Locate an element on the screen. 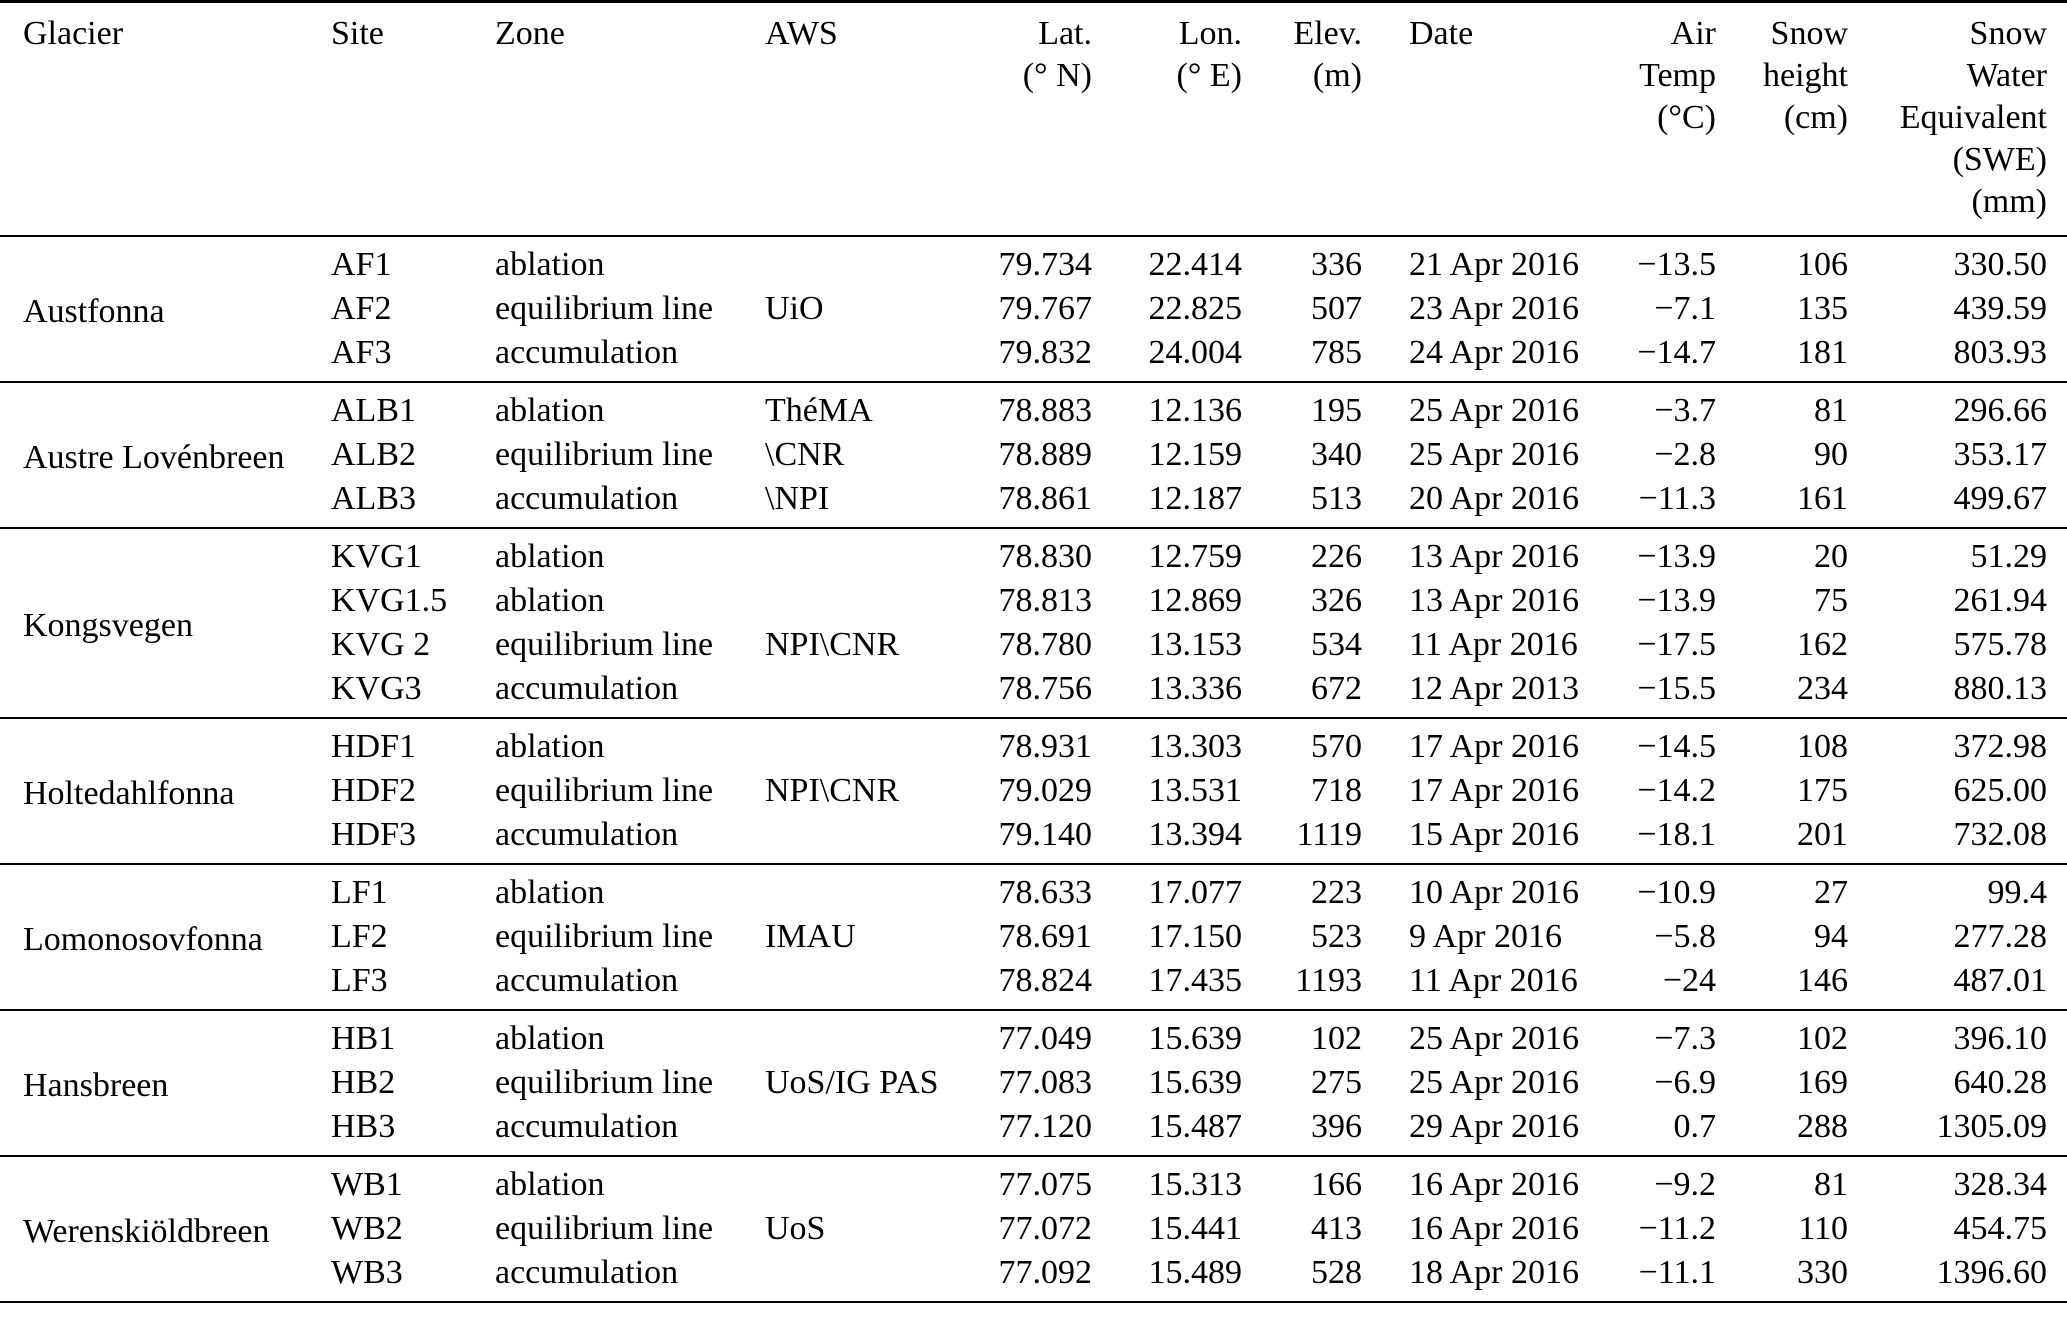 The height and width of the screenshot is (1327, 2067). date-cell: 25 Apr 2016 is located at coordinates (1494, 410).